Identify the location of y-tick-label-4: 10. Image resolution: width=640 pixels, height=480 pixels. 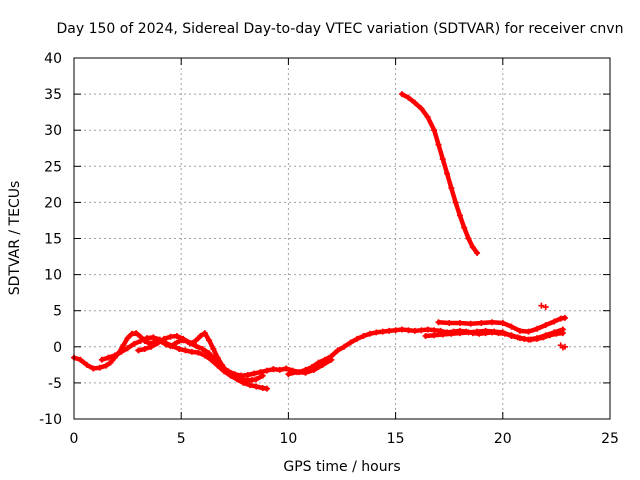
(53, 276).